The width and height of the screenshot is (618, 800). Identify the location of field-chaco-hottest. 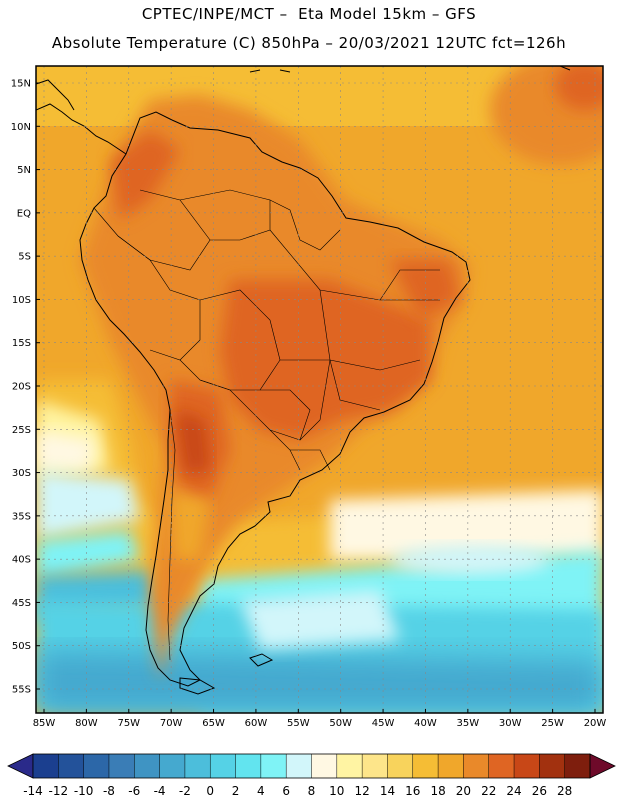
(192, 442).